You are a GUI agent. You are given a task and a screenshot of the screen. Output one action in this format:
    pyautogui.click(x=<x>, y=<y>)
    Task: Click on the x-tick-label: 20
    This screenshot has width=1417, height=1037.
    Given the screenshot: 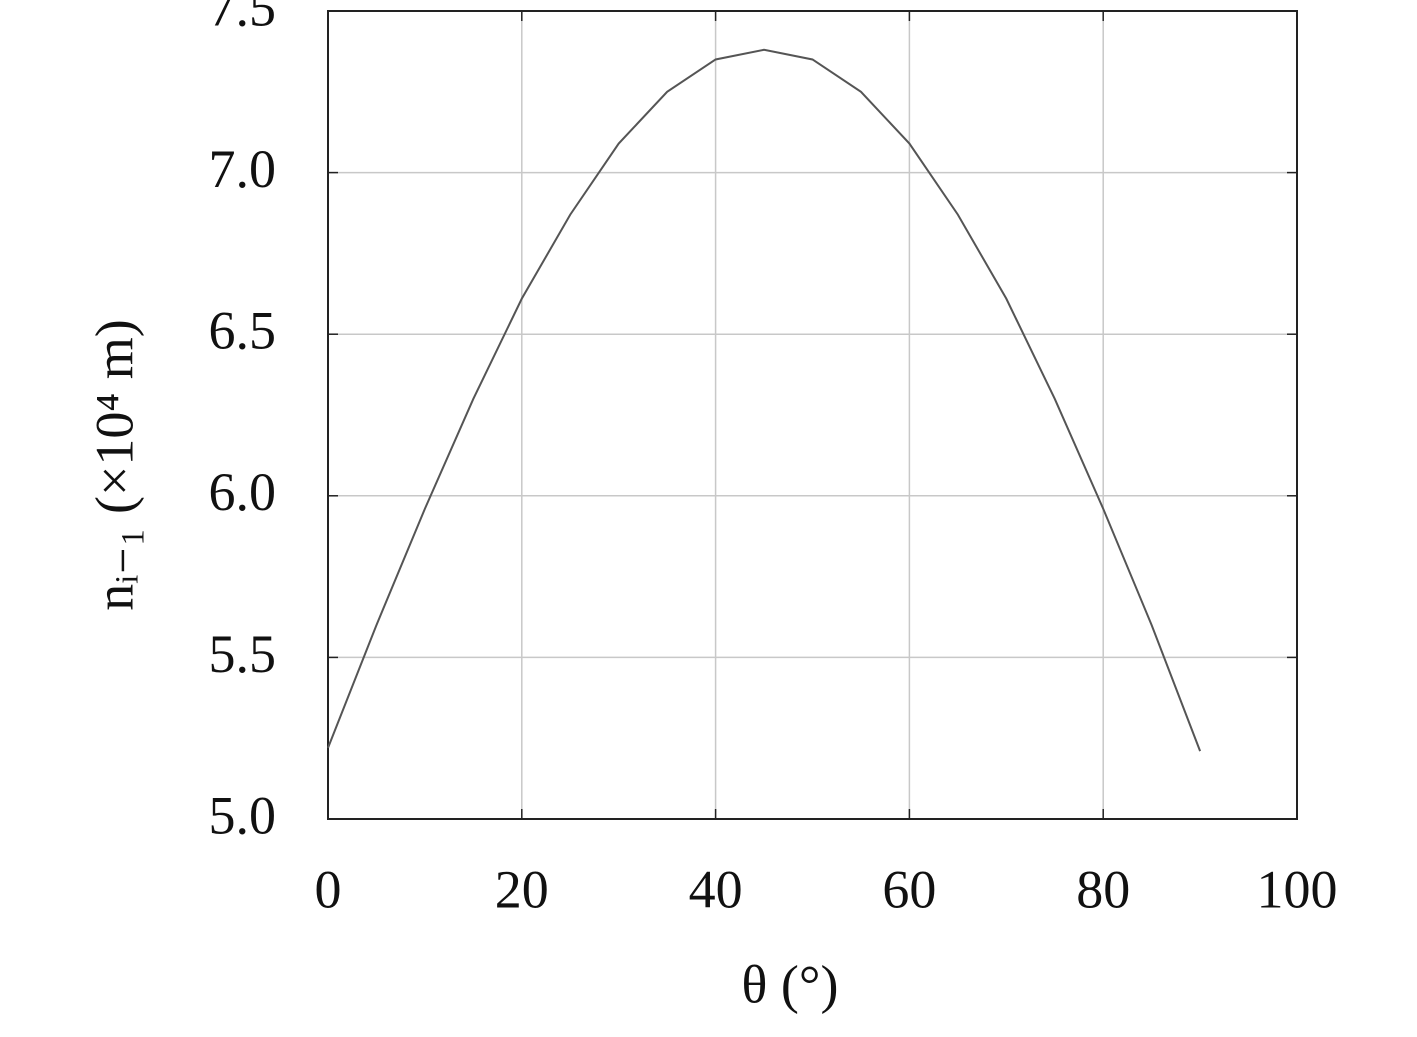 What is the action you would take?
    pyautogui.click(x=522, y=889)
    